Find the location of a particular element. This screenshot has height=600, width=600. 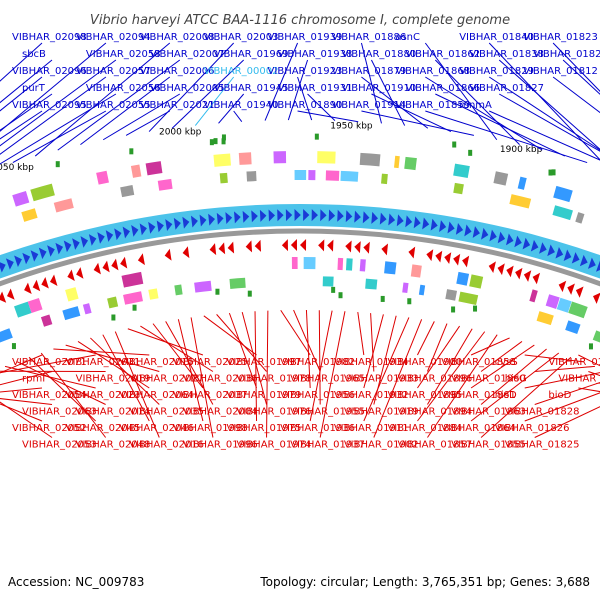

gene-label: VIBHAR_01996 is located at coordinates (220, 445).